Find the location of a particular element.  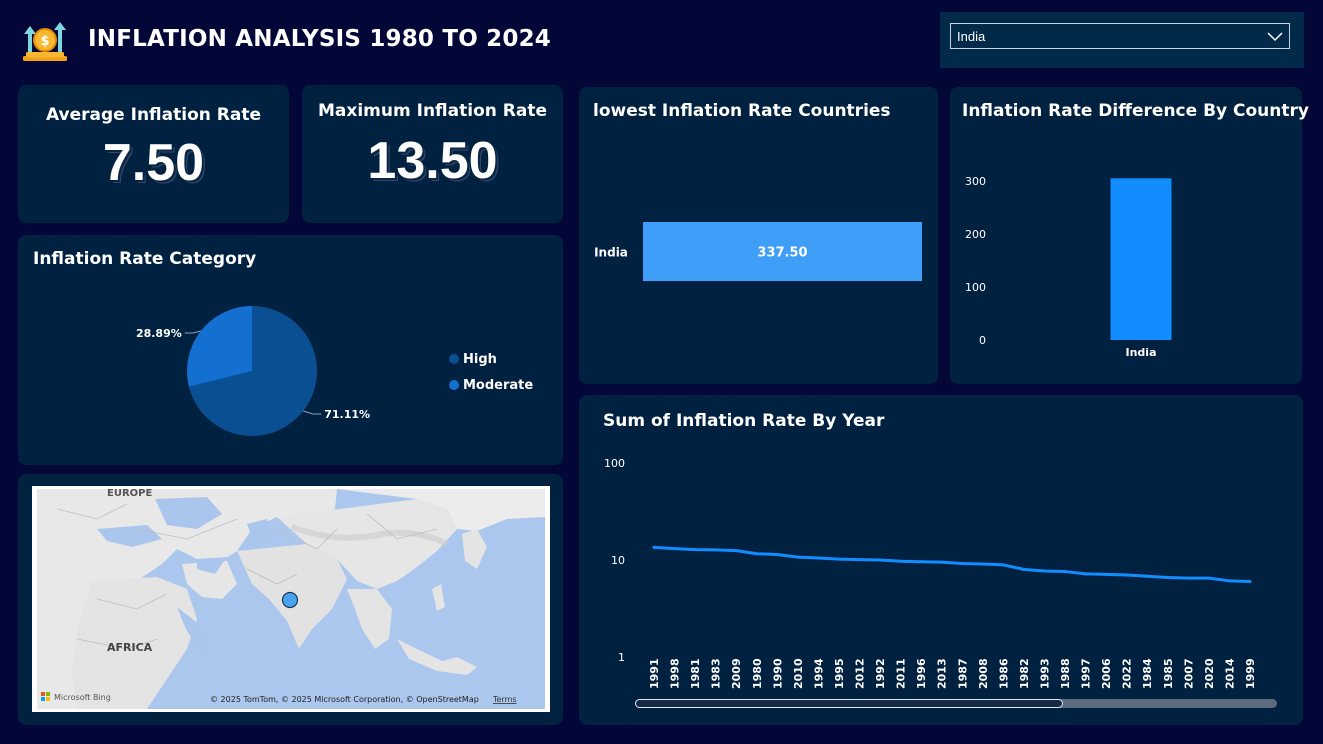

category-title: Inflation Rate Category is located at coordinates (145, 259).